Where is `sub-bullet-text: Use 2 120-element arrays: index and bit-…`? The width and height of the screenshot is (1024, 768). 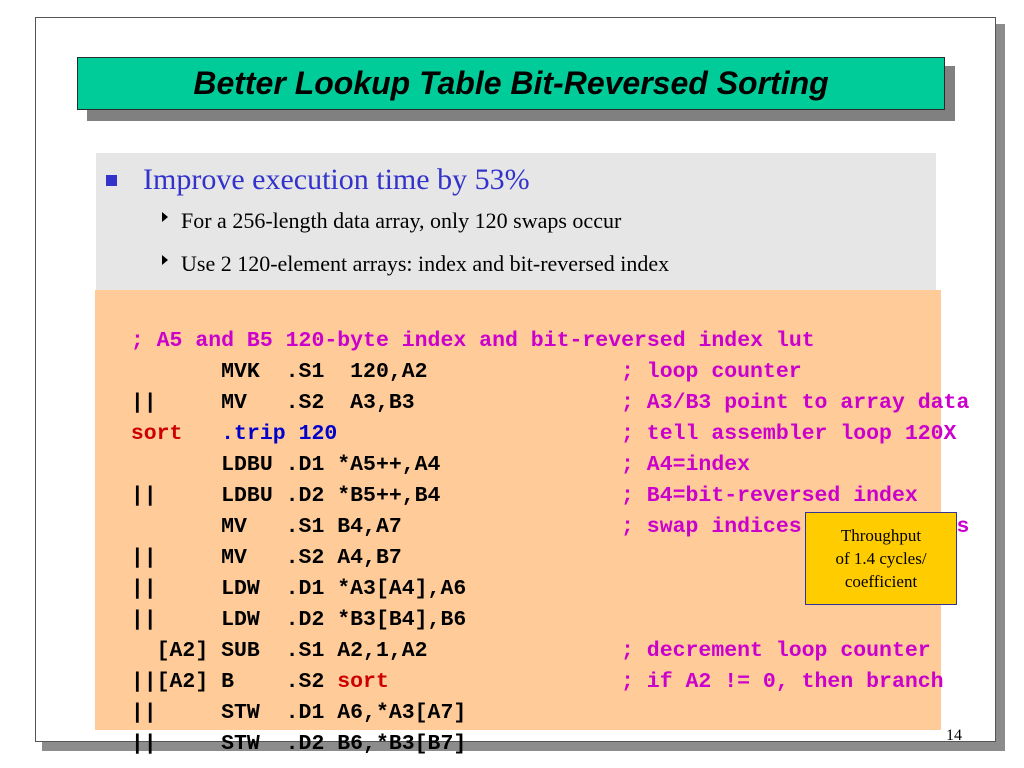
sub-bullet-text: Use 2 120-element arrays: index and bit-… is located at coordinates (425, 263).